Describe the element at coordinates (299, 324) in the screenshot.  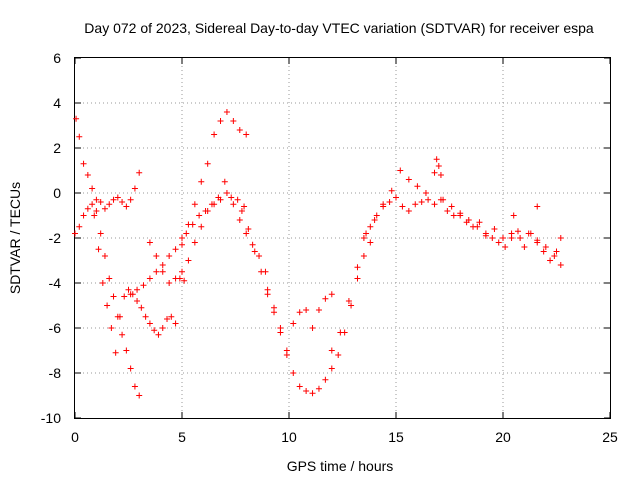
I see `series-track-h` at that location.